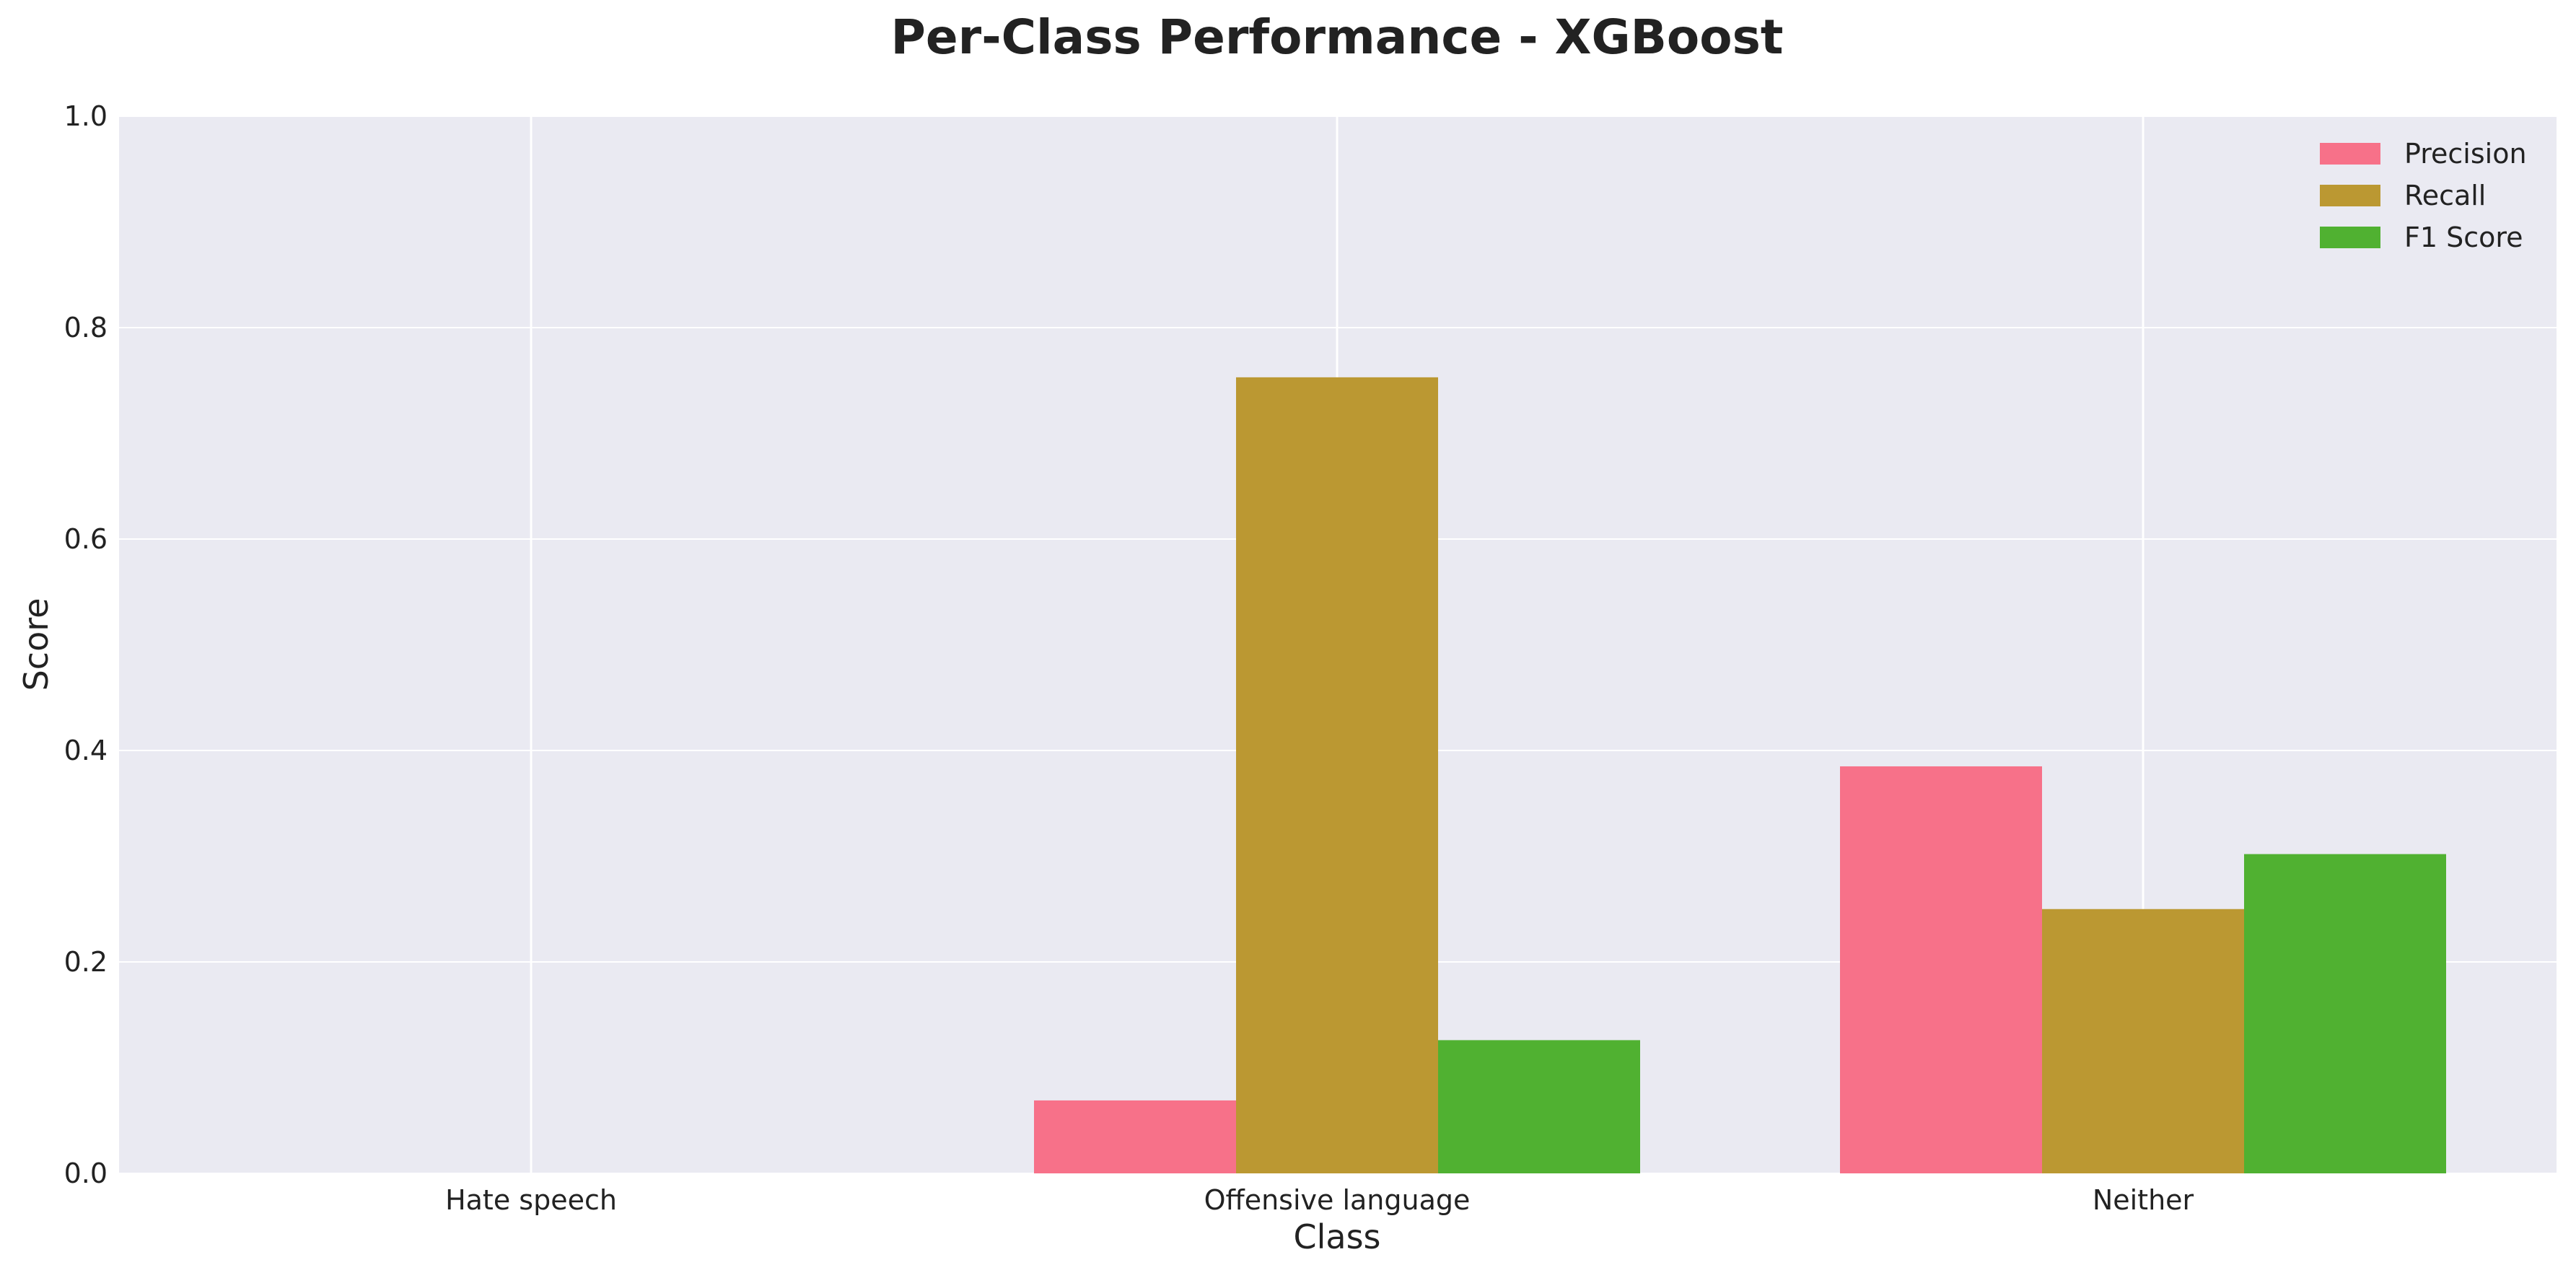 The width and height of the screenshot is (2576, 1278). What do you see at coordinates (2143, 1200) in the screenshot?
I see `x-tick-label: Neither` at bounding box center [2143, 1200].